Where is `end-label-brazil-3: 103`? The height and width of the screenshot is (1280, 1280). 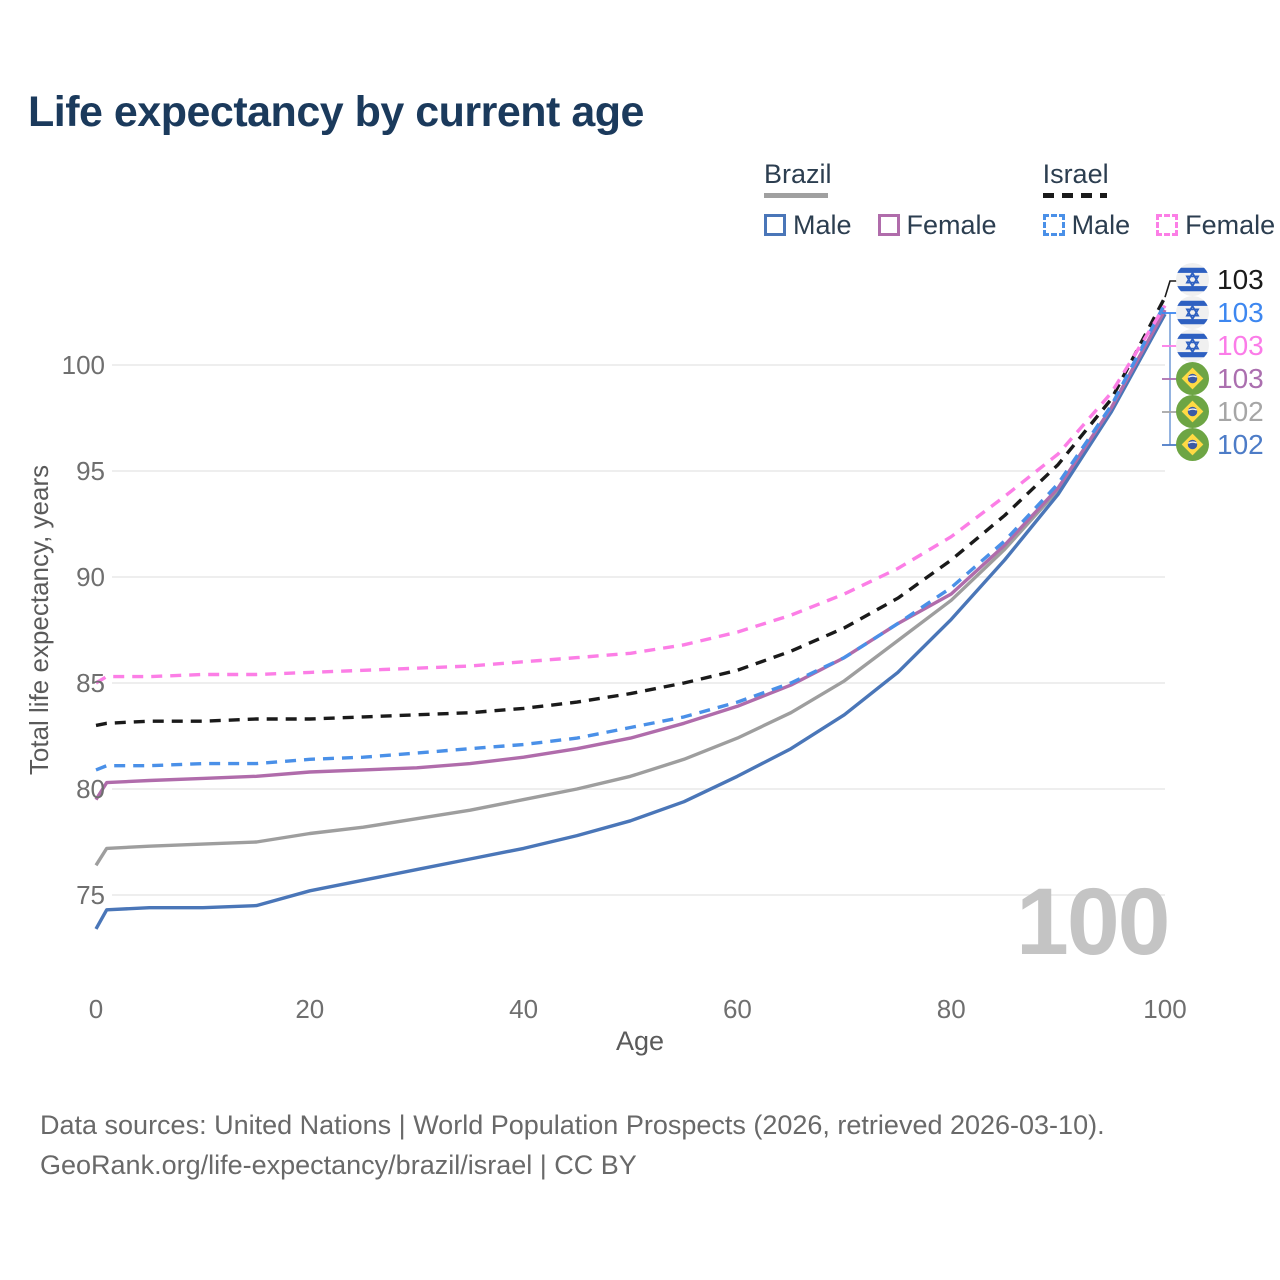 end-label-brazil-3: 103 is located at coordinates (1220, 378).